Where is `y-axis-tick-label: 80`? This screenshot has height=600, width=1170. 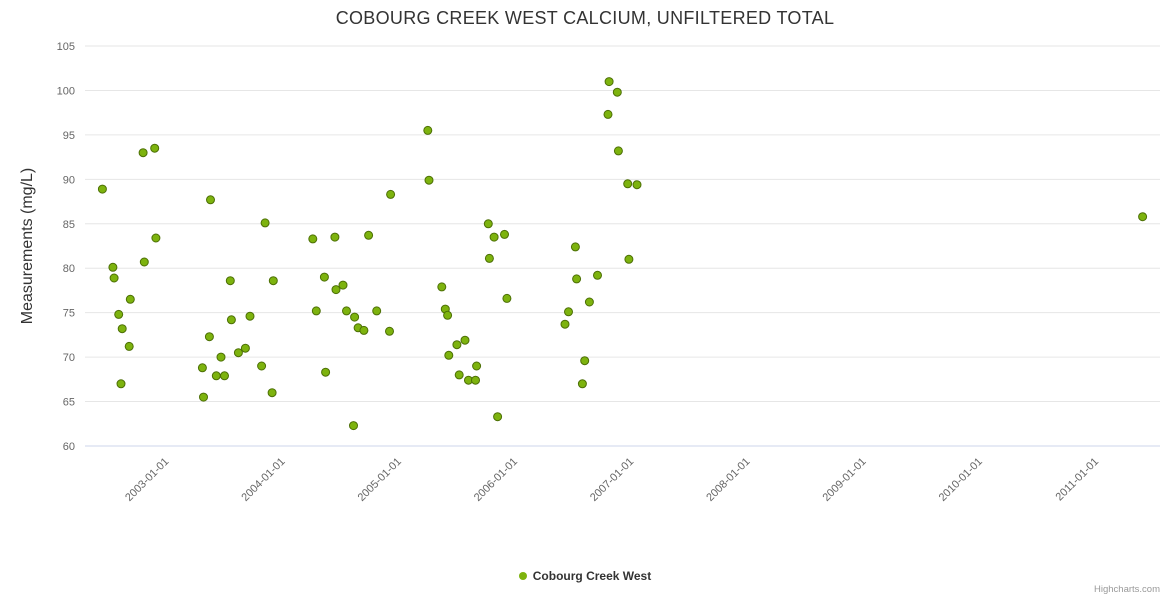
y-axis-tick-label: 80 is located at coordinates (69, 269).